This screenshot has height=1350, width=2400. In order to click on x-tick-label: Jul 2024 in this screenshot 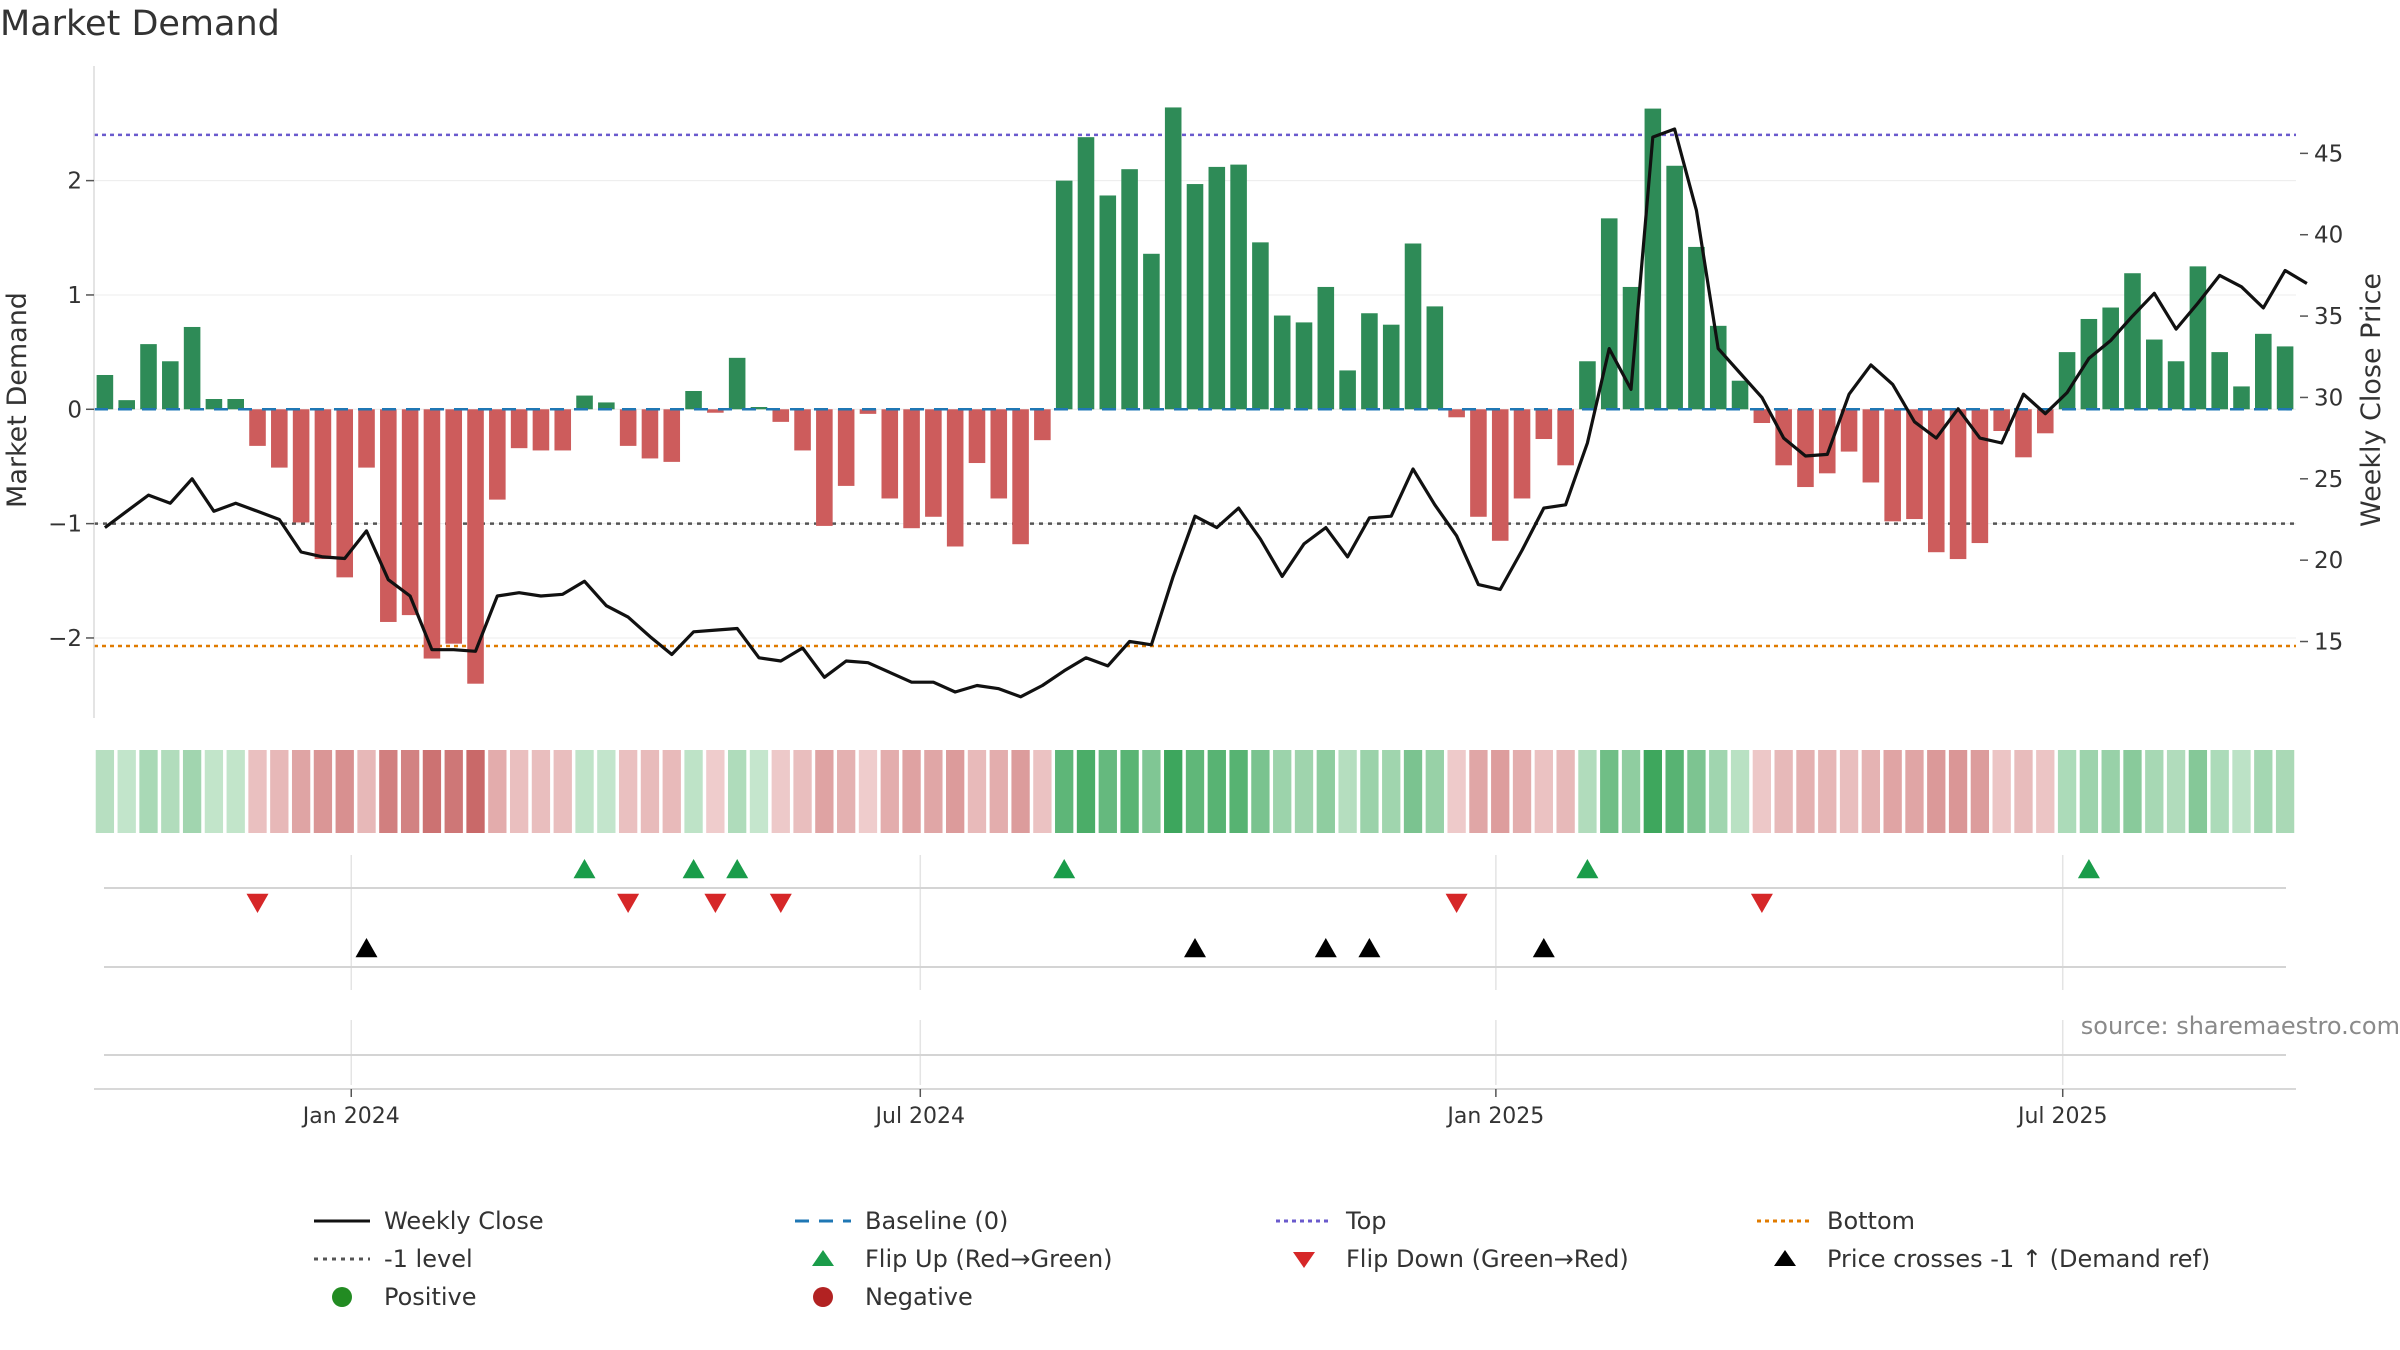, I will do `click(920, 1116)`.